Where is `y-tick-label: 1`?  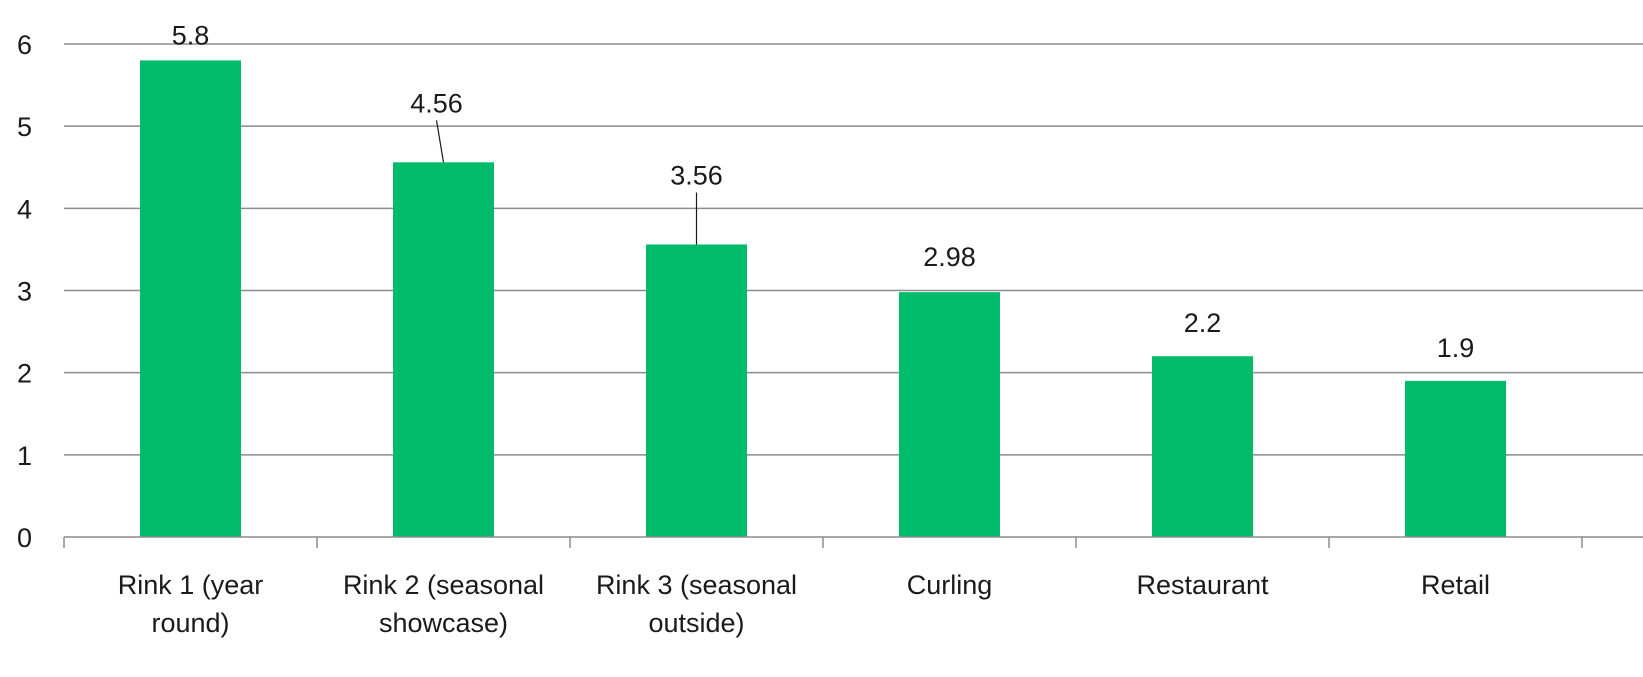 y-tick-label: 1 is located at coordinates (24, 456).